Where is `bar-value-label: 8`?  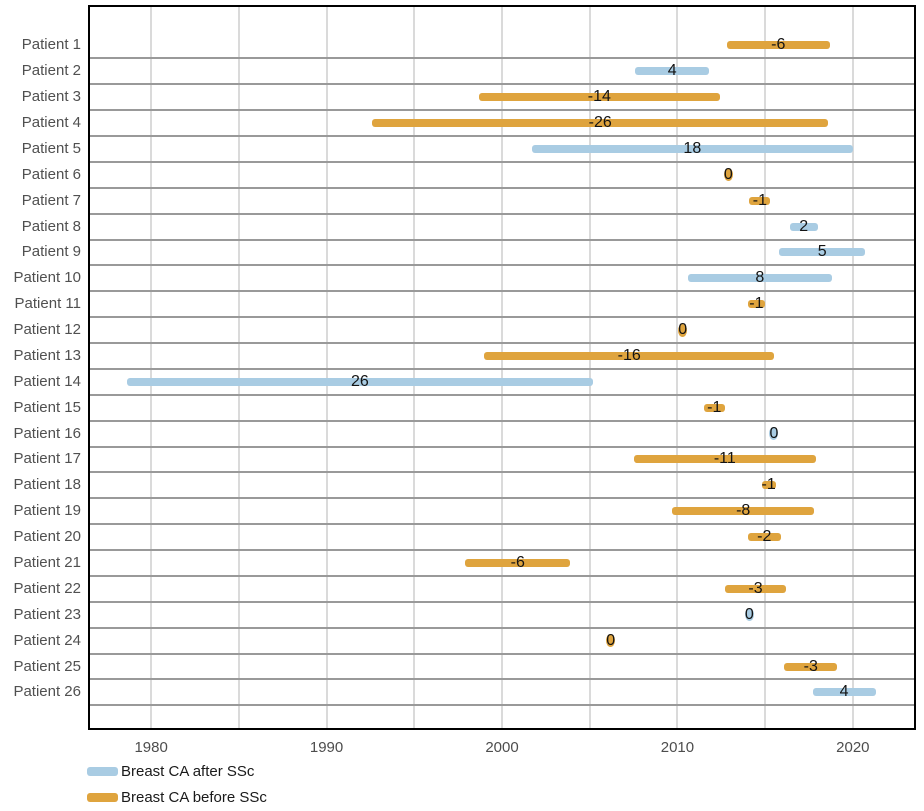 bar-value-label: 8 is located at coordinates (760, 278).